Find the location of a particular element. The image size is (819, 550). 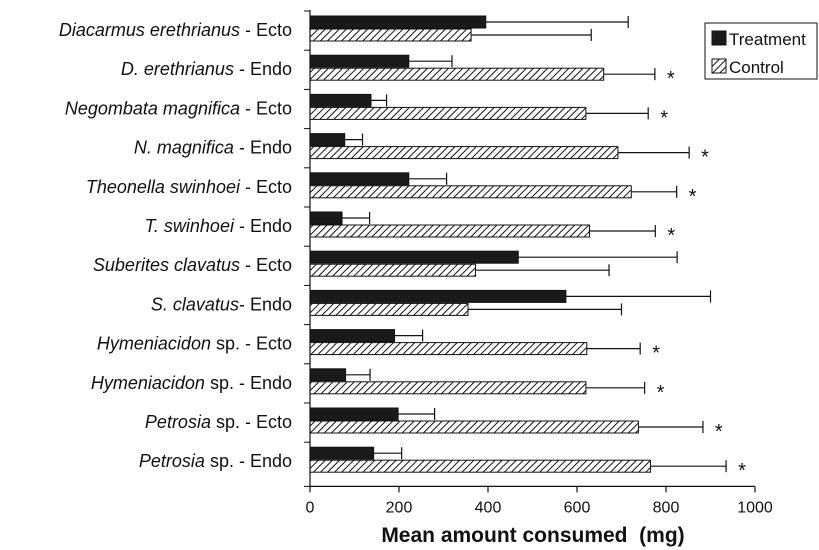

category-label: Petrosia sp. - Endo is located at coordinates (215, 461).